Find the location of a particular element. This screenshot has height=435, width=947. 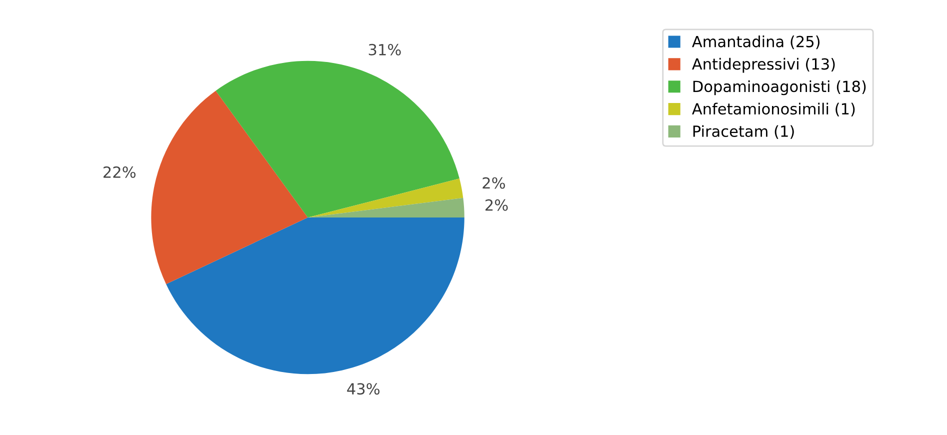

data-label: 22% is located at coordinates (120, 172).